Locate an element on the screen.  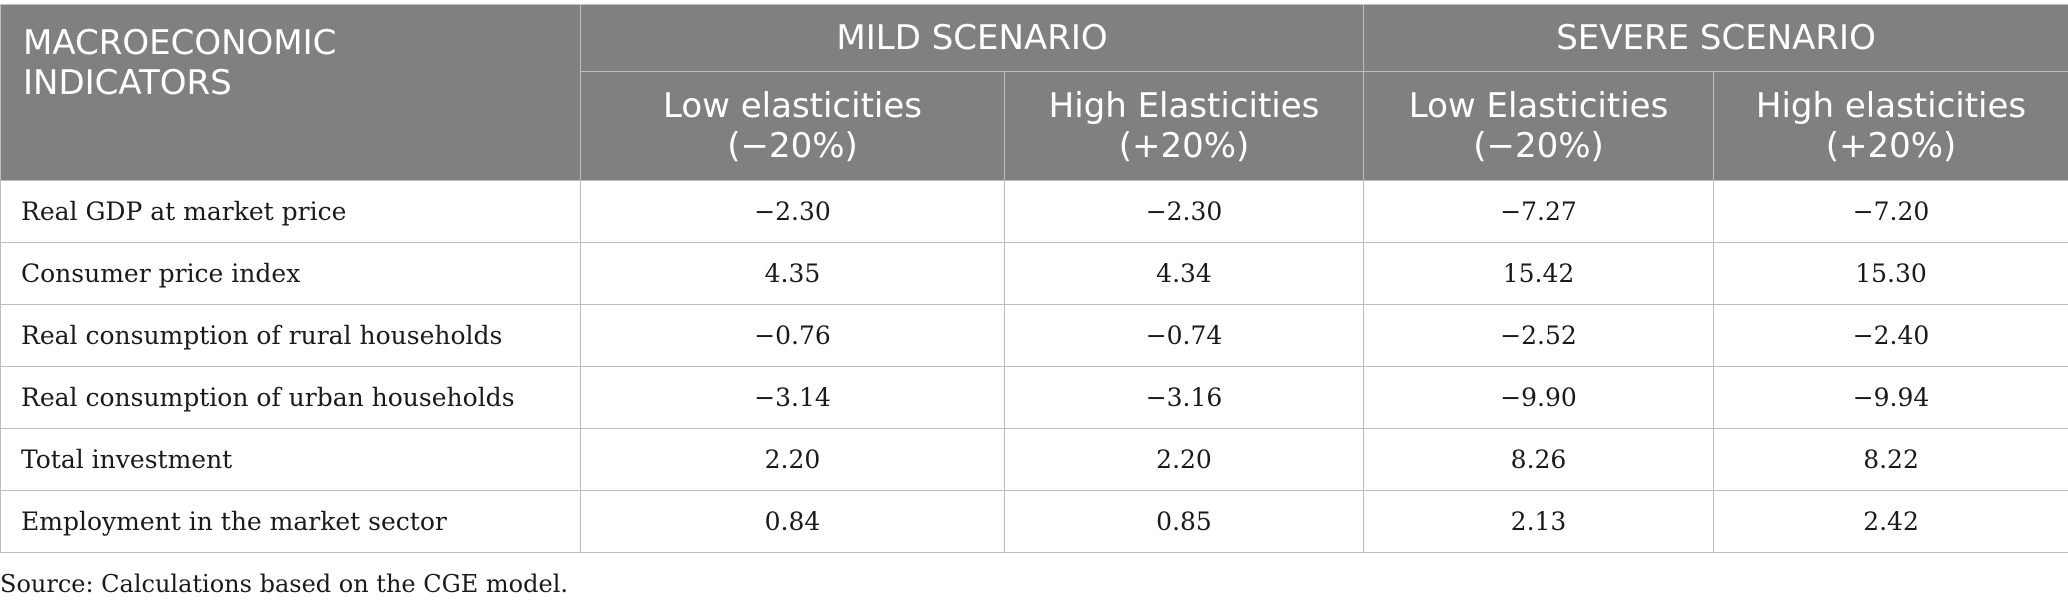
cell-value: −2.40 is located at coordinates (1890, 335).